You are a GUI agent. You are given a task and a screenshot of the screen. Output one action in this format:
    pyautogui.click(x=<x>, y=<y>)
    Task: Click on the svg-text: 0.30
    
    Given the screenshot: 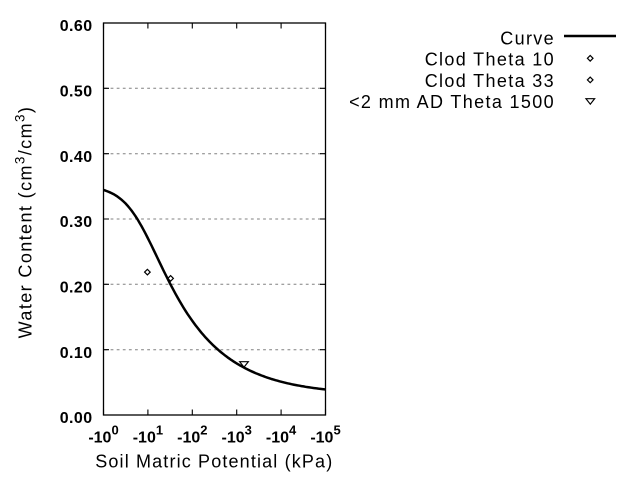 What is the action you would take?
    pyautogui.click(x=76, y=222)
    